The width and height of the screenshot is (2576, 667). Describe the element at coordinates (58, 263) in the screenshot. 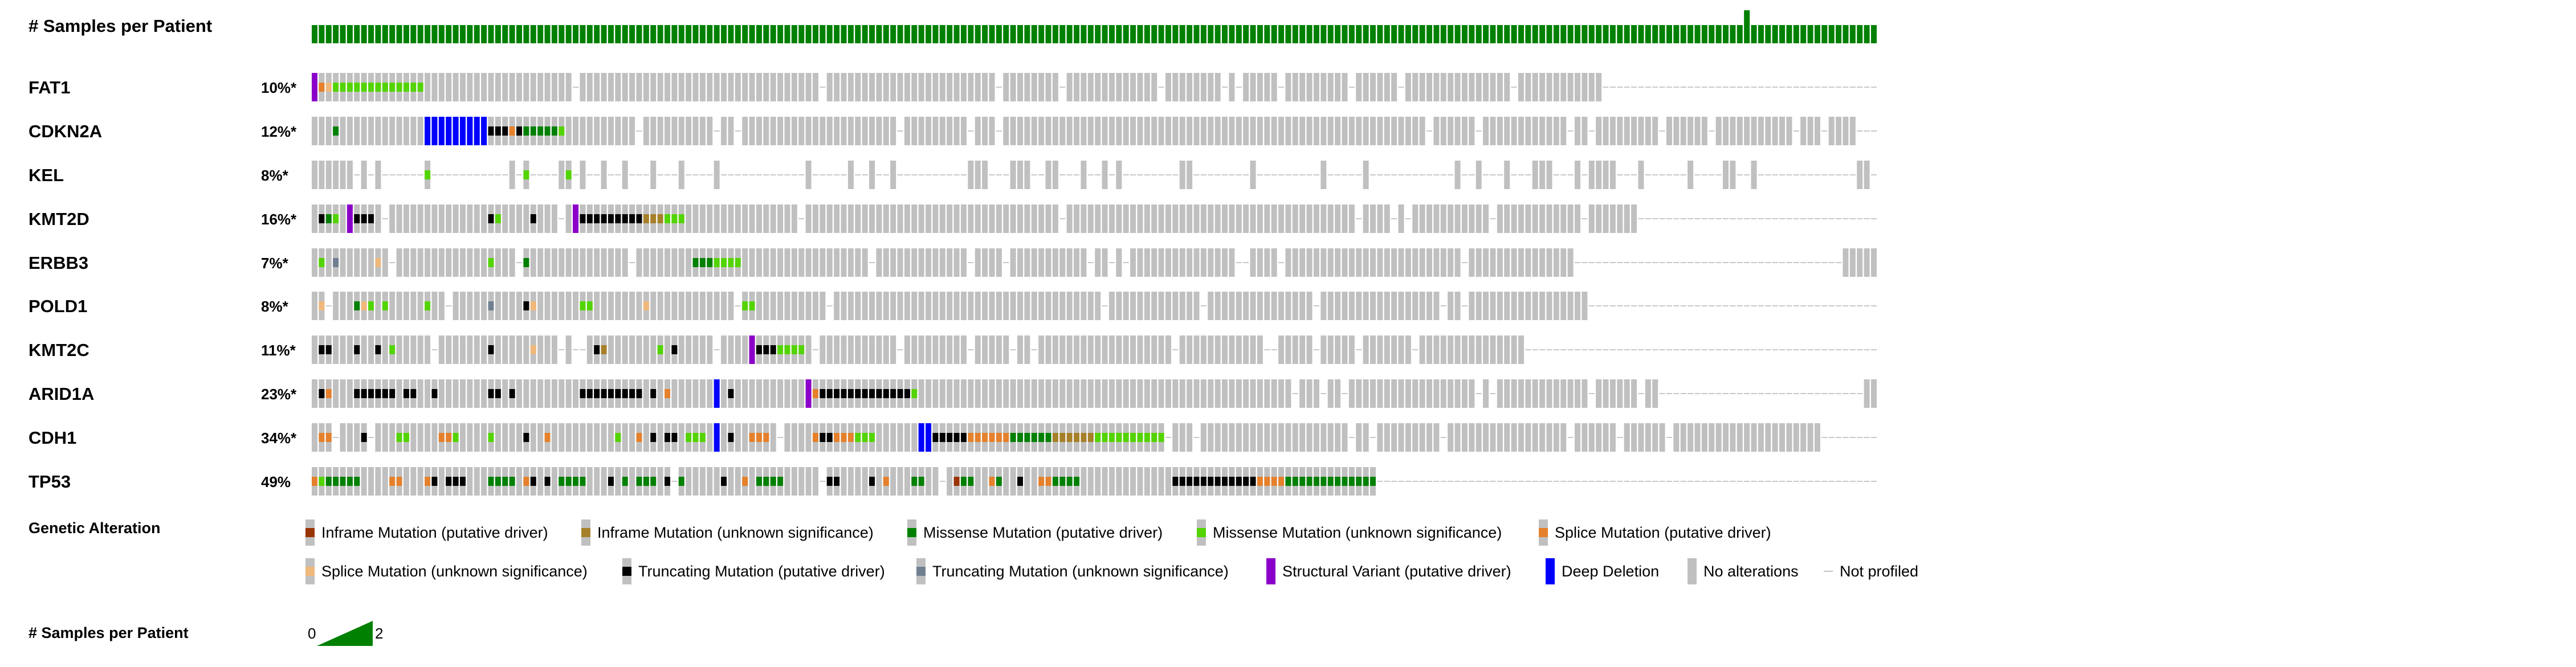

I see `track-label-erbb3: ERBB3` at that location.